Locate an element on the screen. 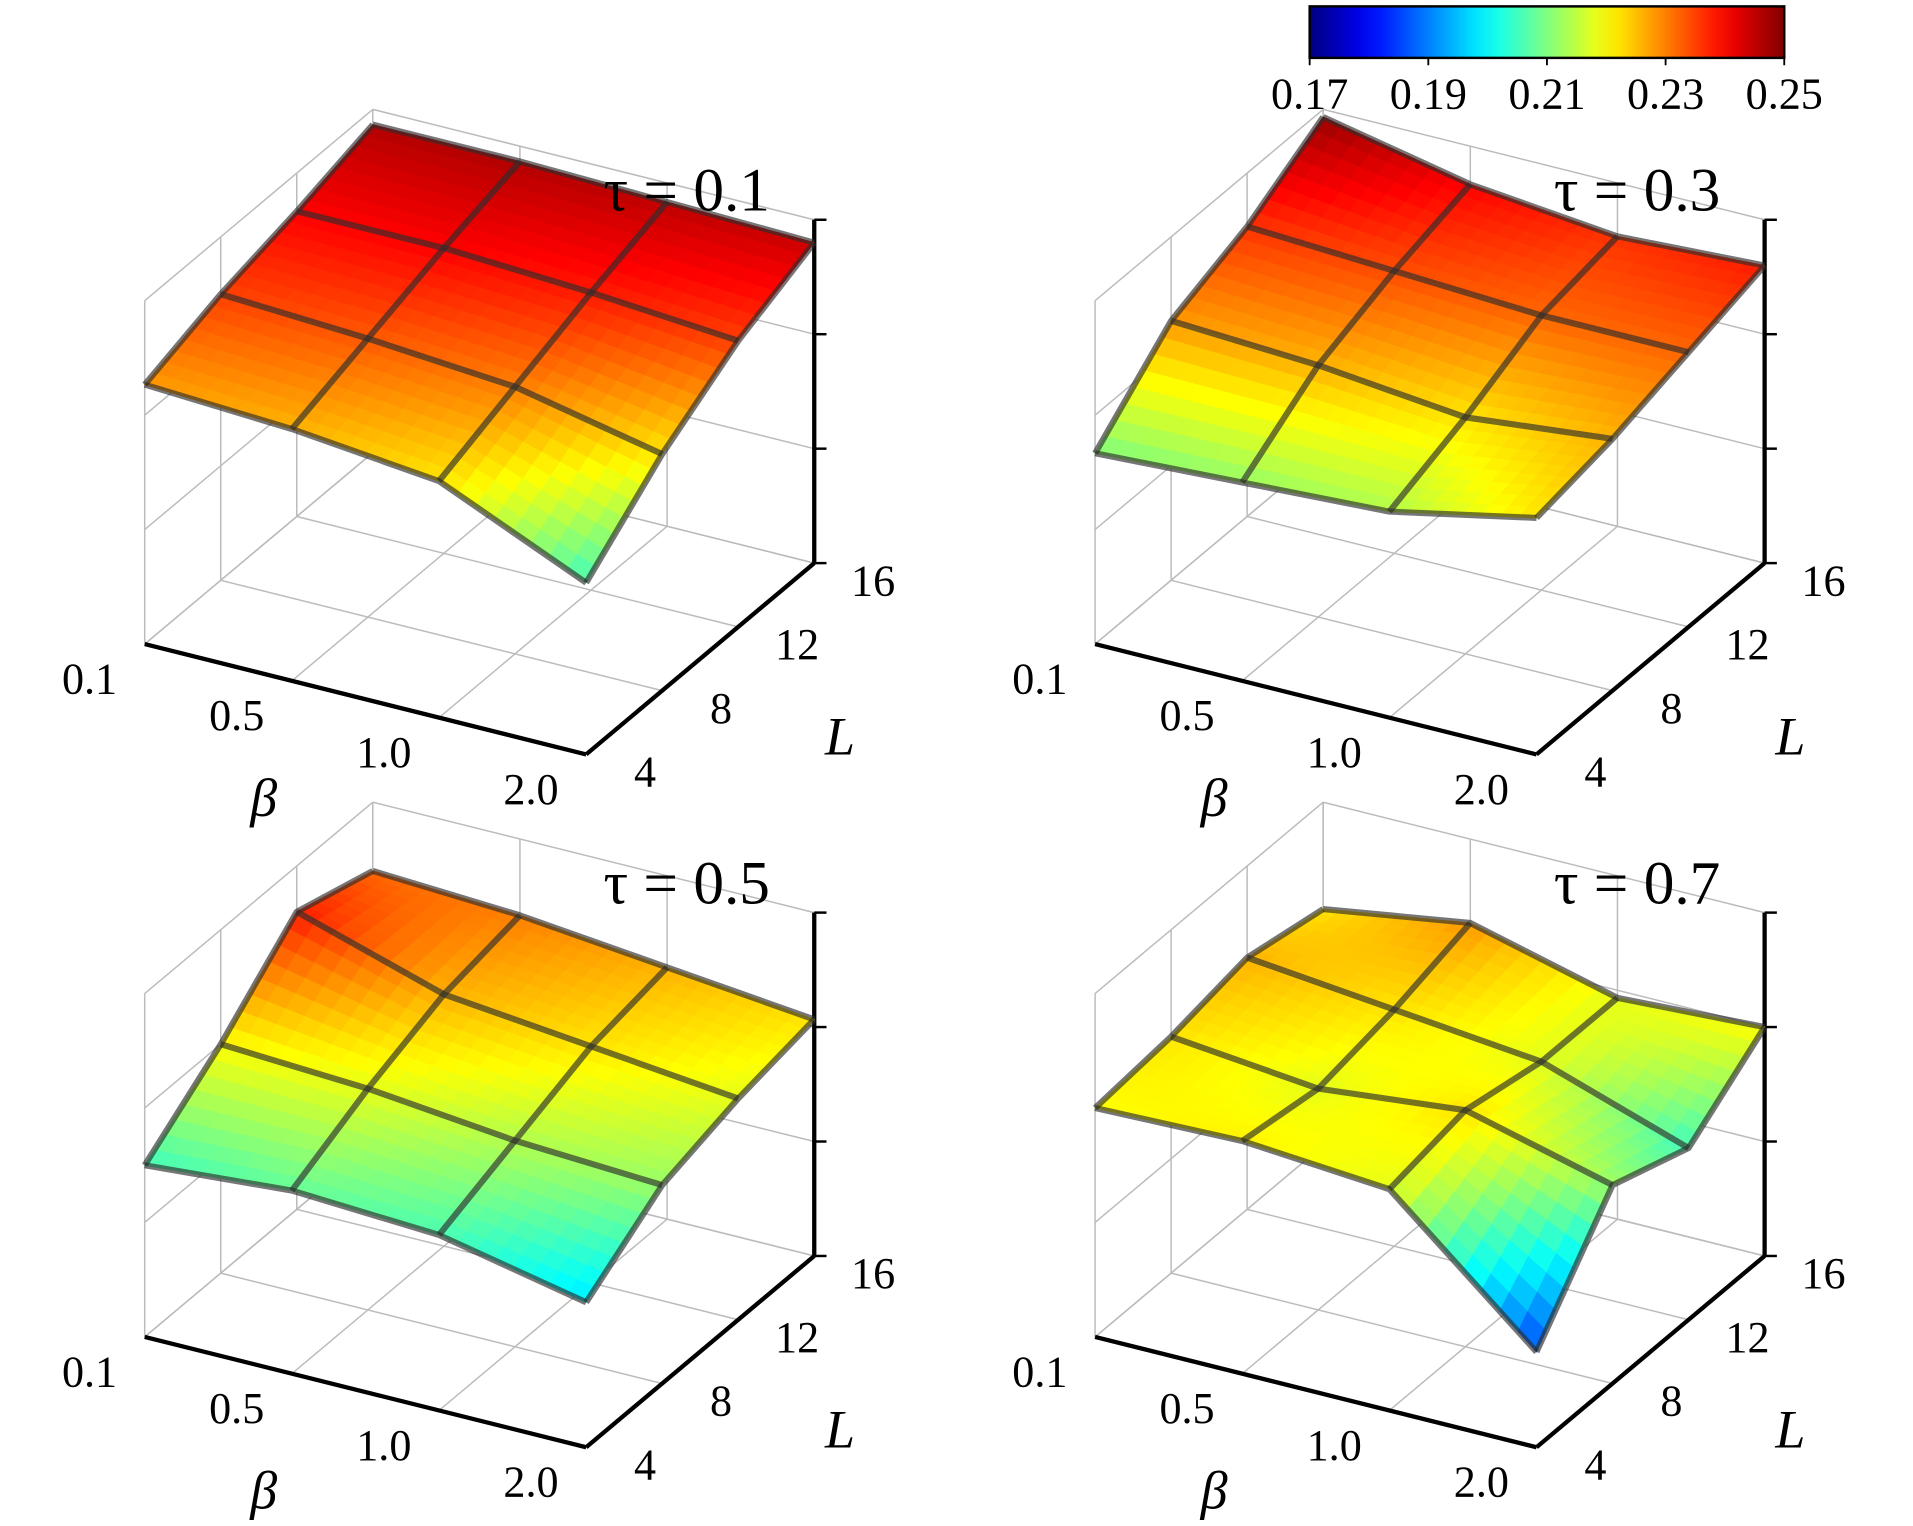 The width and height of the screenshot is (1913, 1526). colorbar is located at coordinates (1547, 32).